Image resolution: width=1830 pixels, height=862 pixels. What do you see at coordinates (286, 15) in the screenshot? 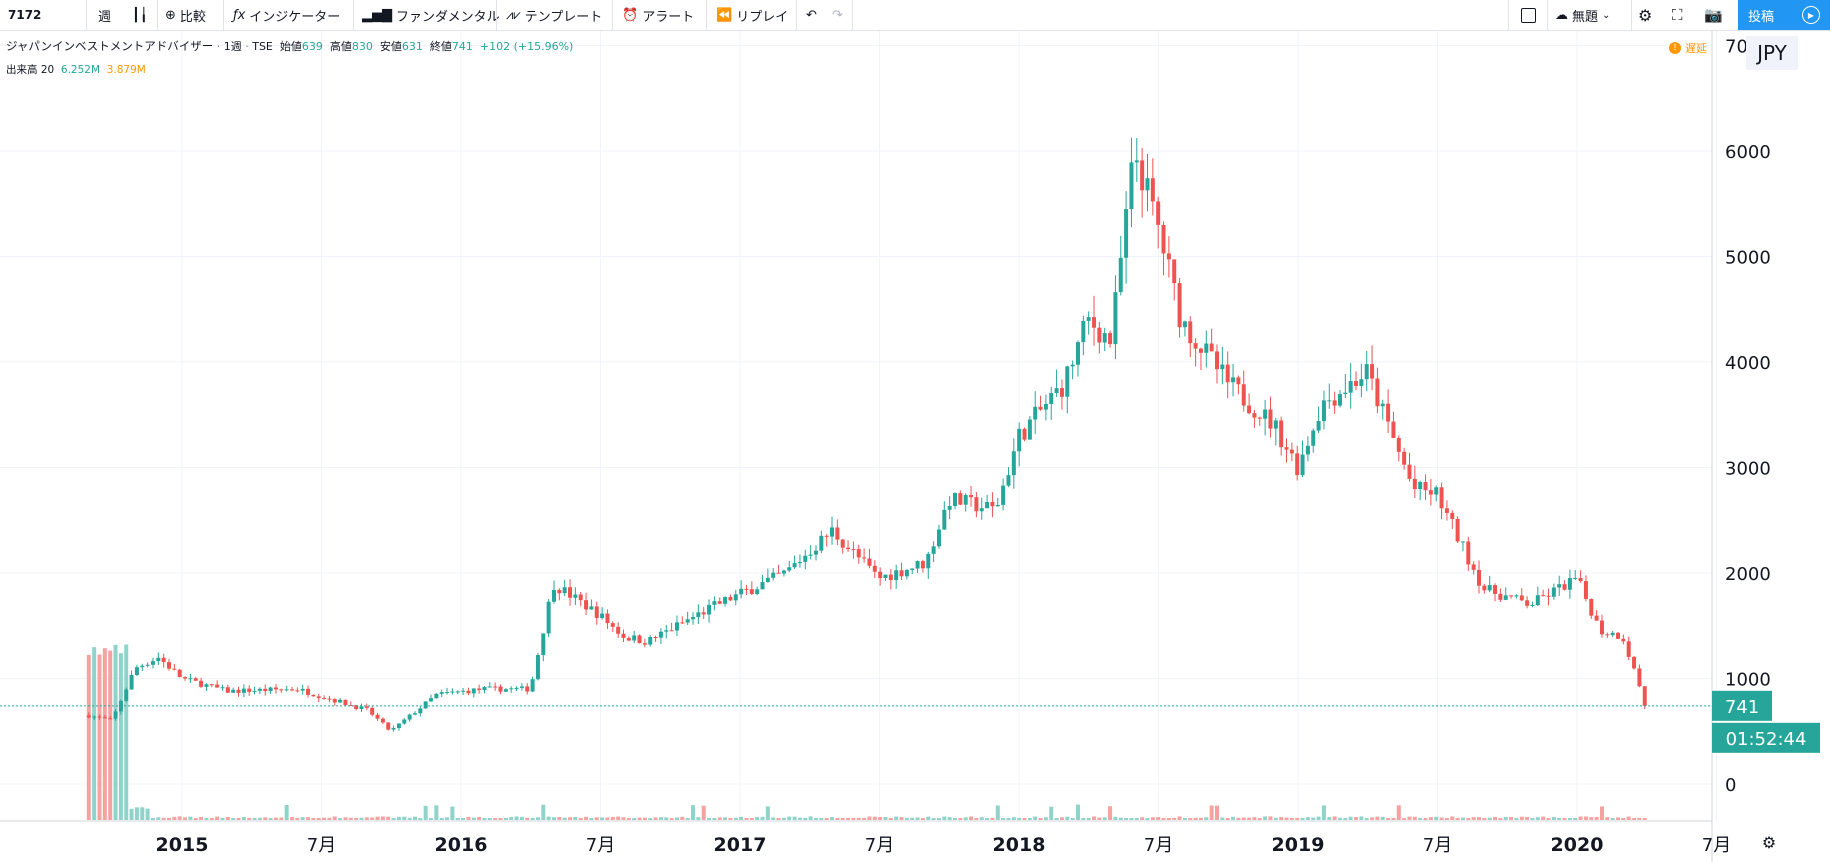
I see `indicators-button: ƒx インジケーター` at bounding box center [286, 15].